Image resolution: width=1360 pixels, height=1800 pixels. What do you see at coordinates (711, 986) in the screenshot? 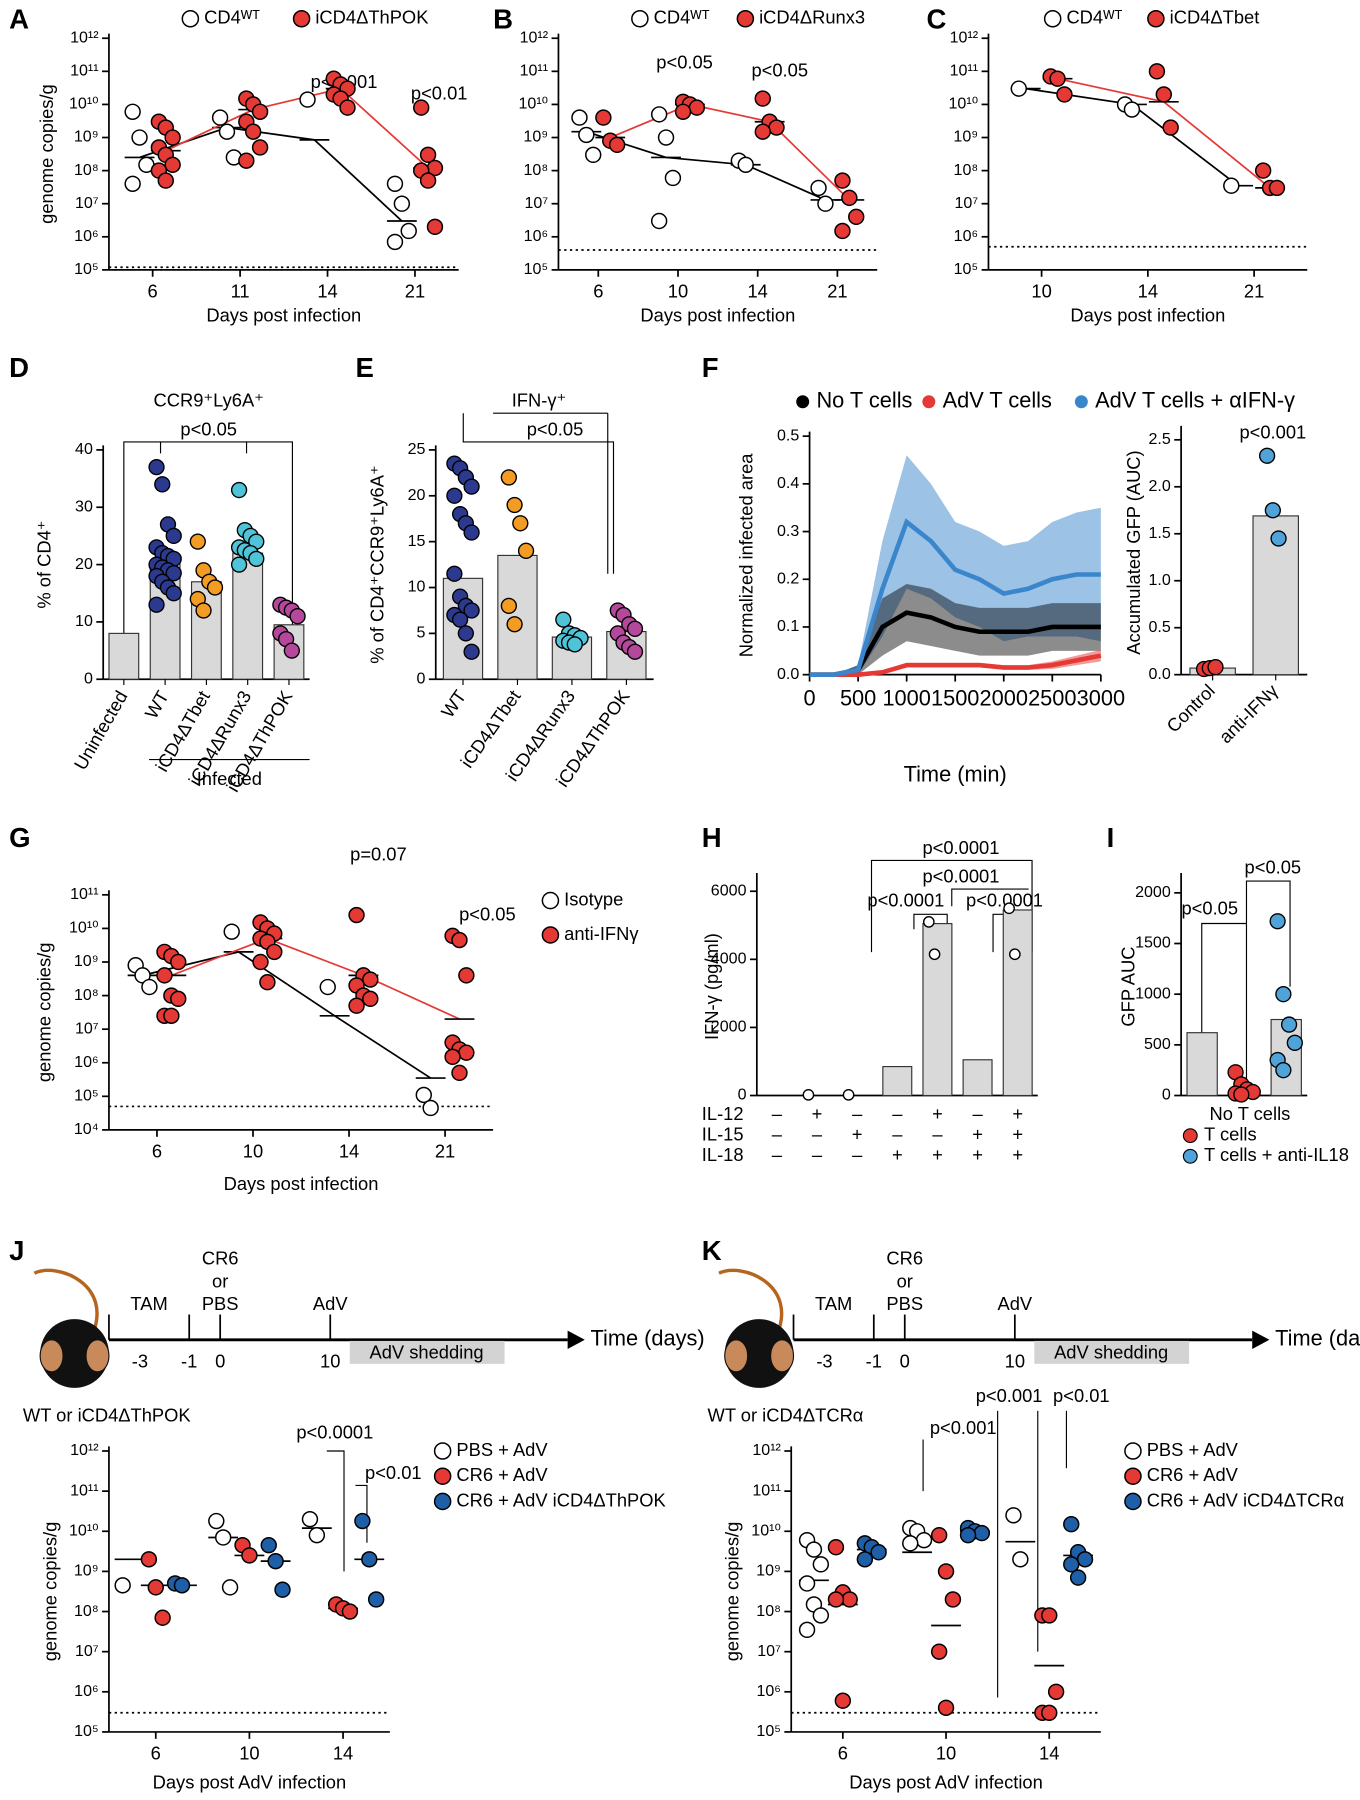
I see `y-axis-label: IFN-γ (pg/ml)` at bounding box center [711, 986].